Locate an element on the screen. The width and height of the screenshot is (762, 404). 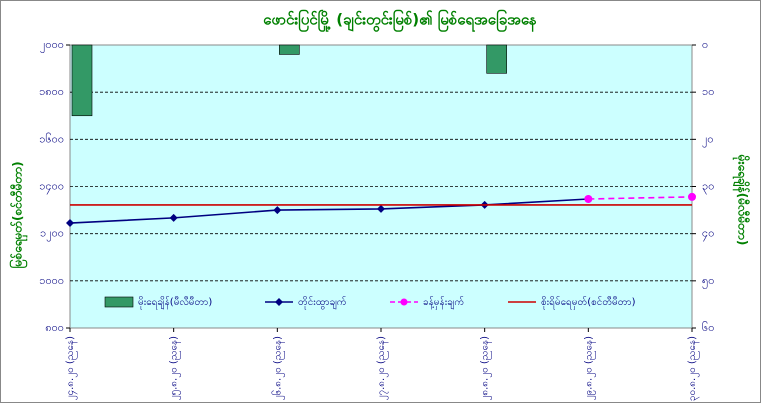
legend-swatch is located at coordinates (119, 302).